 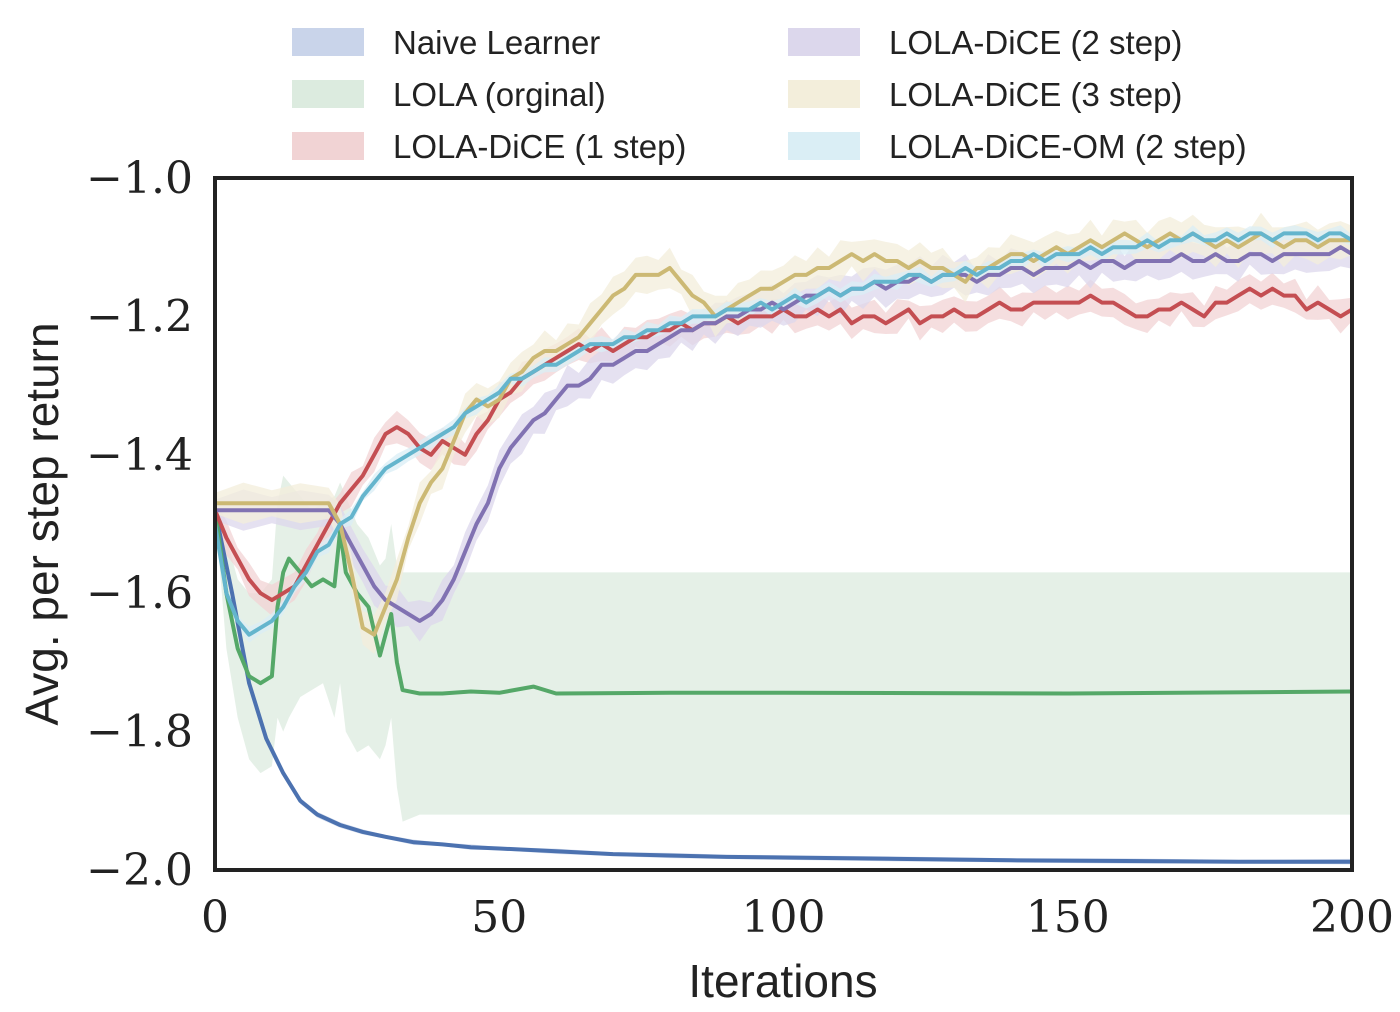 I want to click on legend-label-lola-orginal: LOLA (orginal), so click(x=499, y=94).